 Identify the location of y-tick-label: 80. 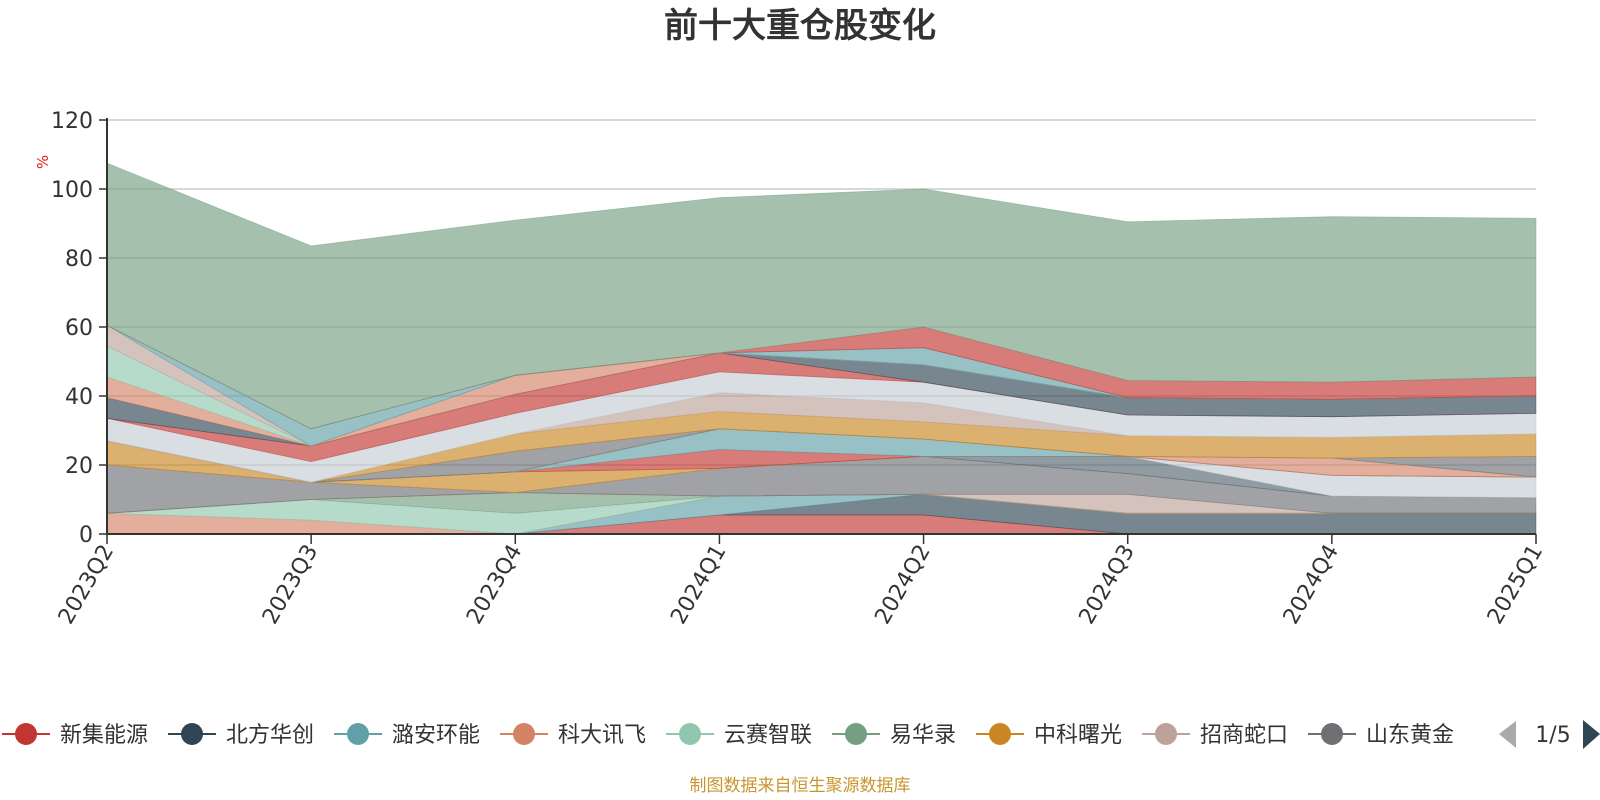
(79, 259).